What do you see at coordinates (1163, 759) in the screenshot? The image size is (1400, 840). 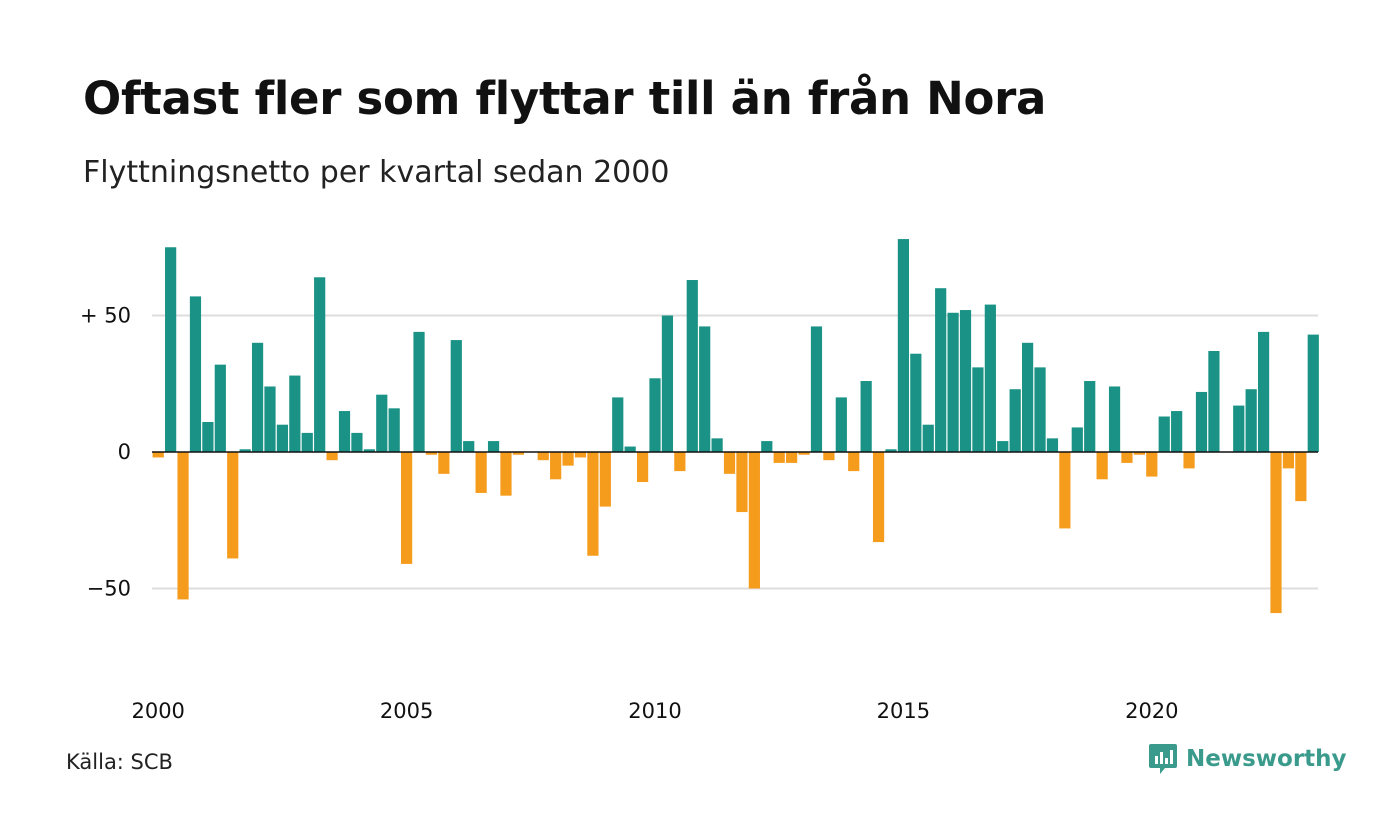 I see `newsworthy-logo-icon` at bounding box center [1163, 759].